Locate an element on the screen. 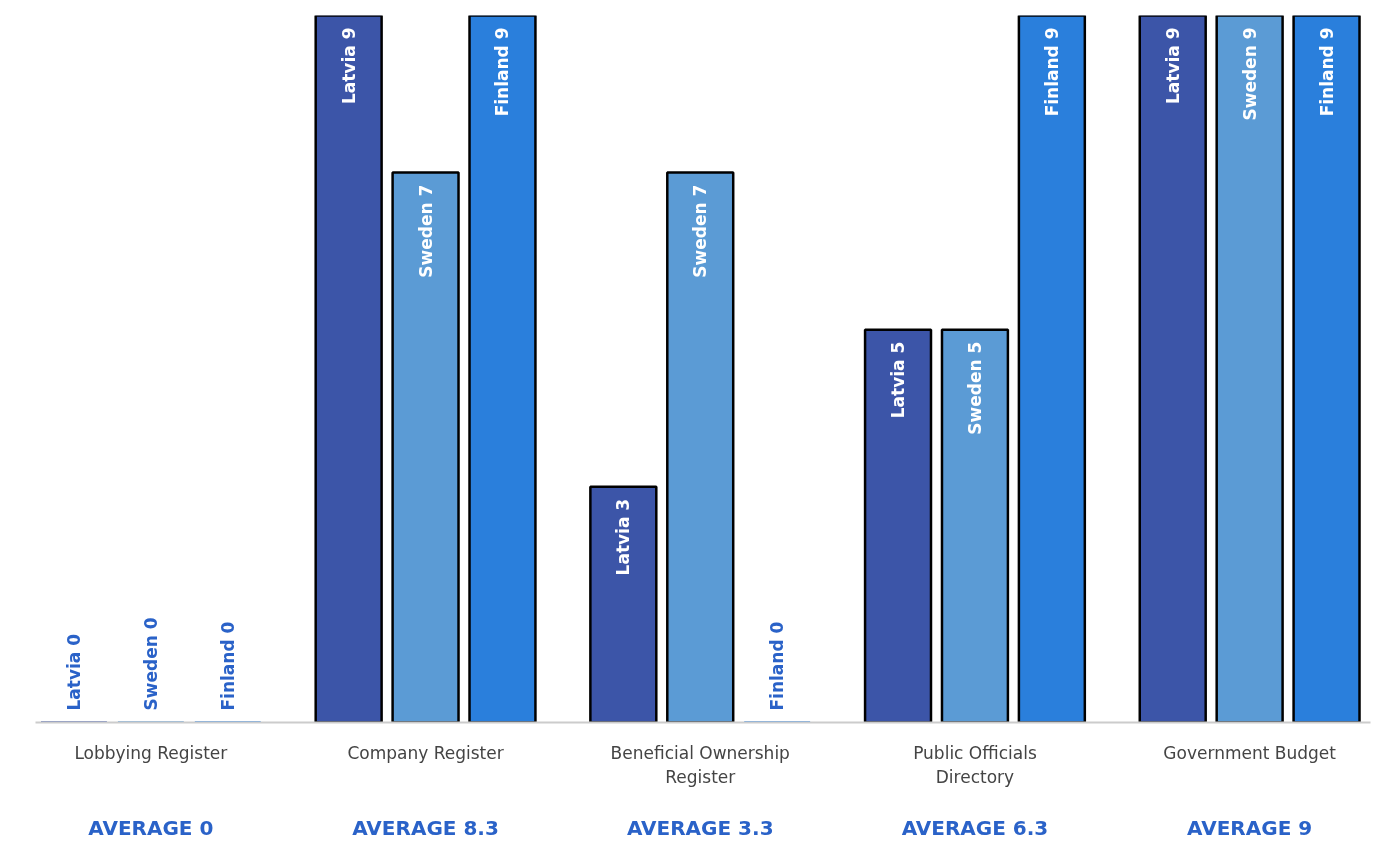 The image size is (1380, 857). text: AVERAGE 3.3 is located at coordinates (700, 827).